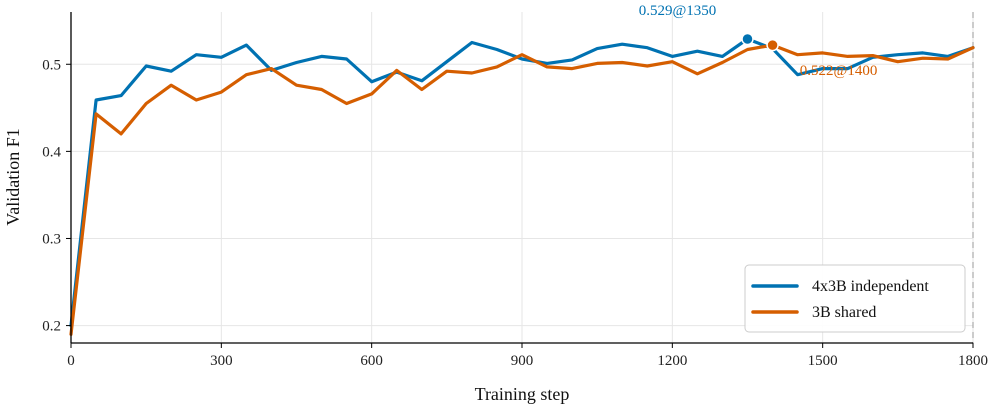 Image resolution: width=997 pixels, height=409 pixels. What do you see at coordinates (522, 361) in the screenshot?
I see `x-tick-label: 900` at bounding box center [522, 361].